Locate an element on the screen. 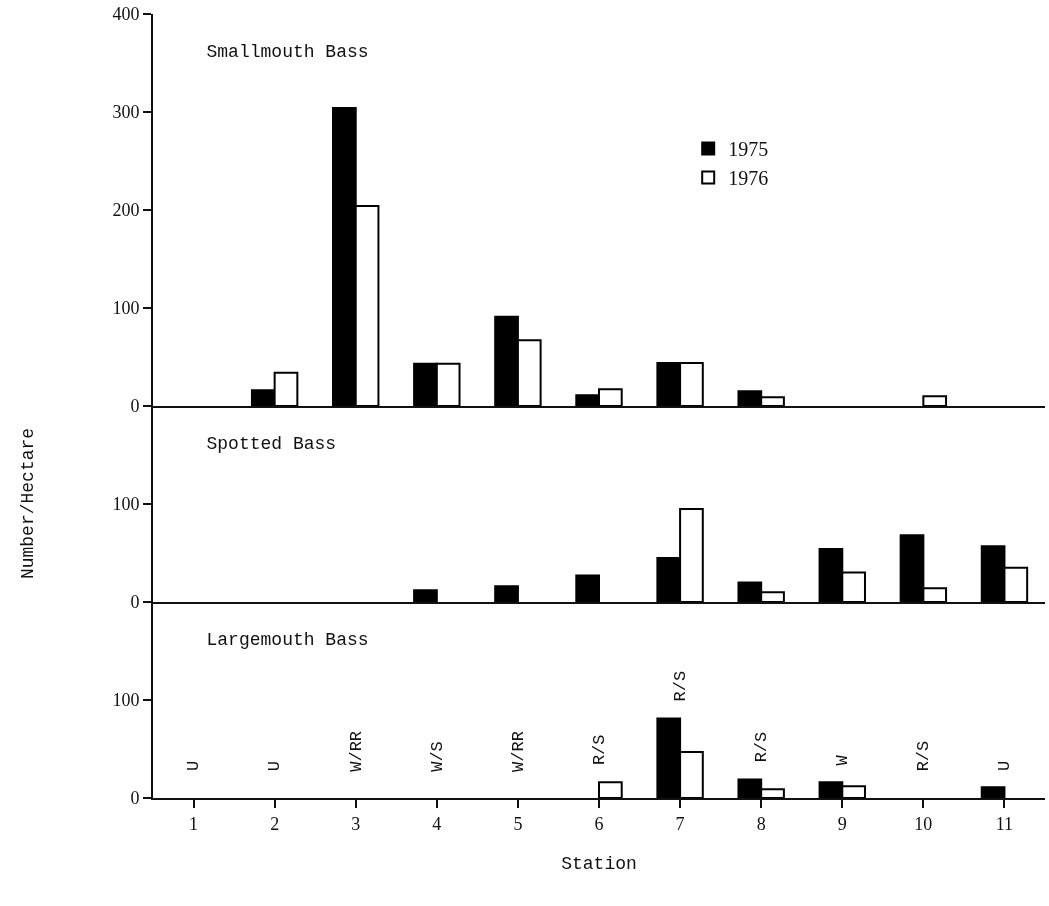  legend-label: 1975 is located at coordinates (748, 149).